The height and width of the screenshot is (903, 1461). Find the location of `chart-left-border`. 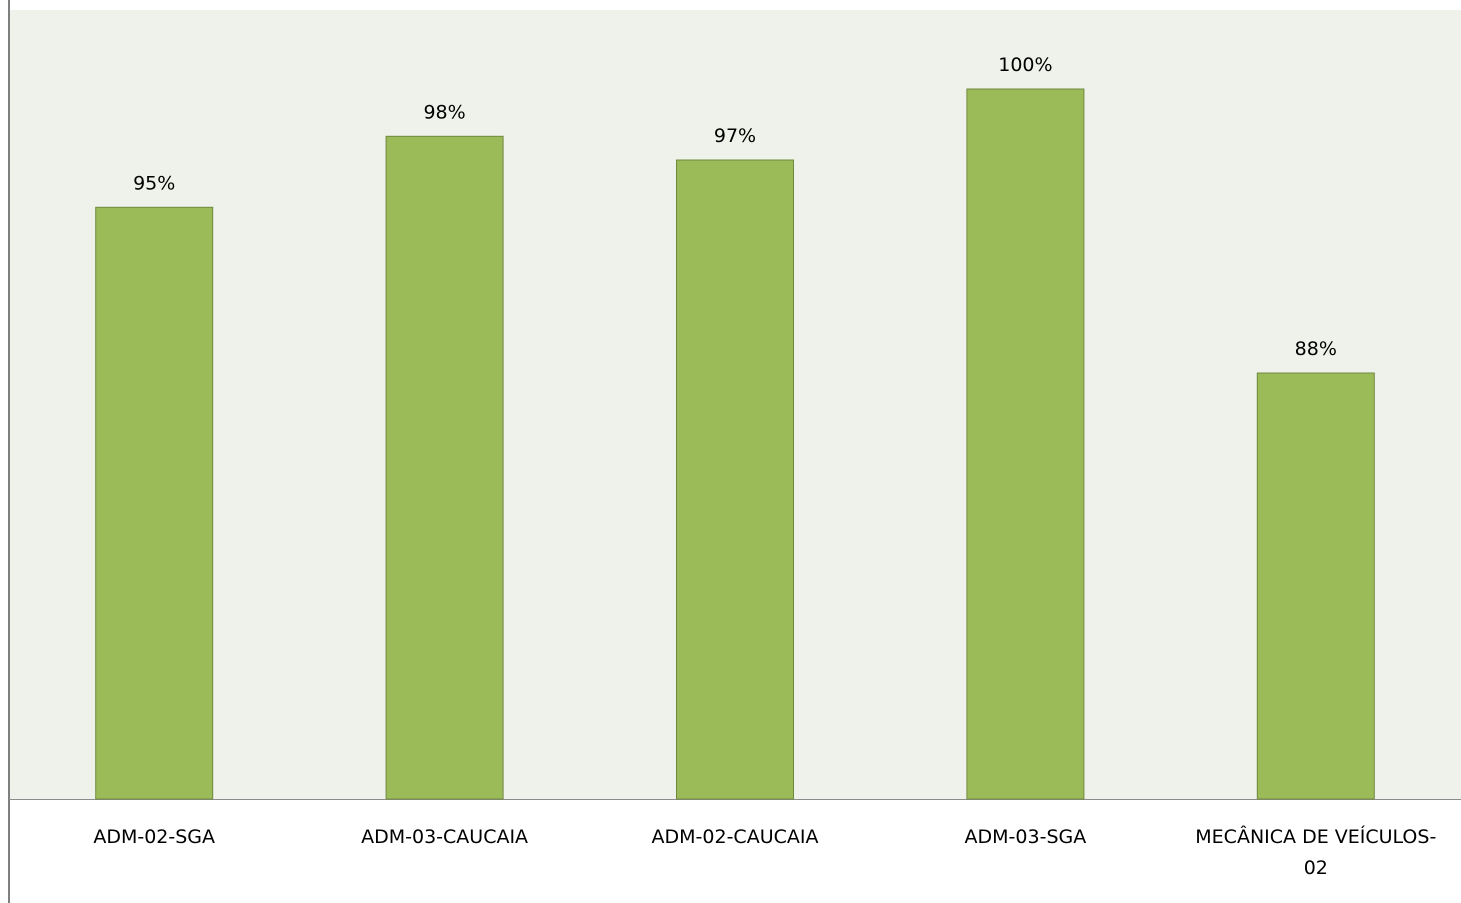

chart-left-border is located at coordinates (9, 451).